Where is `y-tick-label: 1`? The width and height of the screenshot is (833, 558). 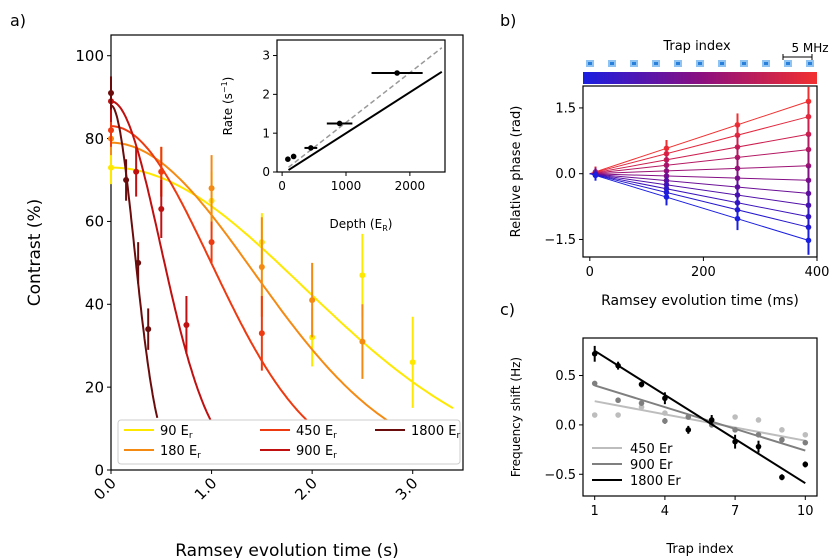 y-tick-label: 1 is located at coordinates (266, 133).